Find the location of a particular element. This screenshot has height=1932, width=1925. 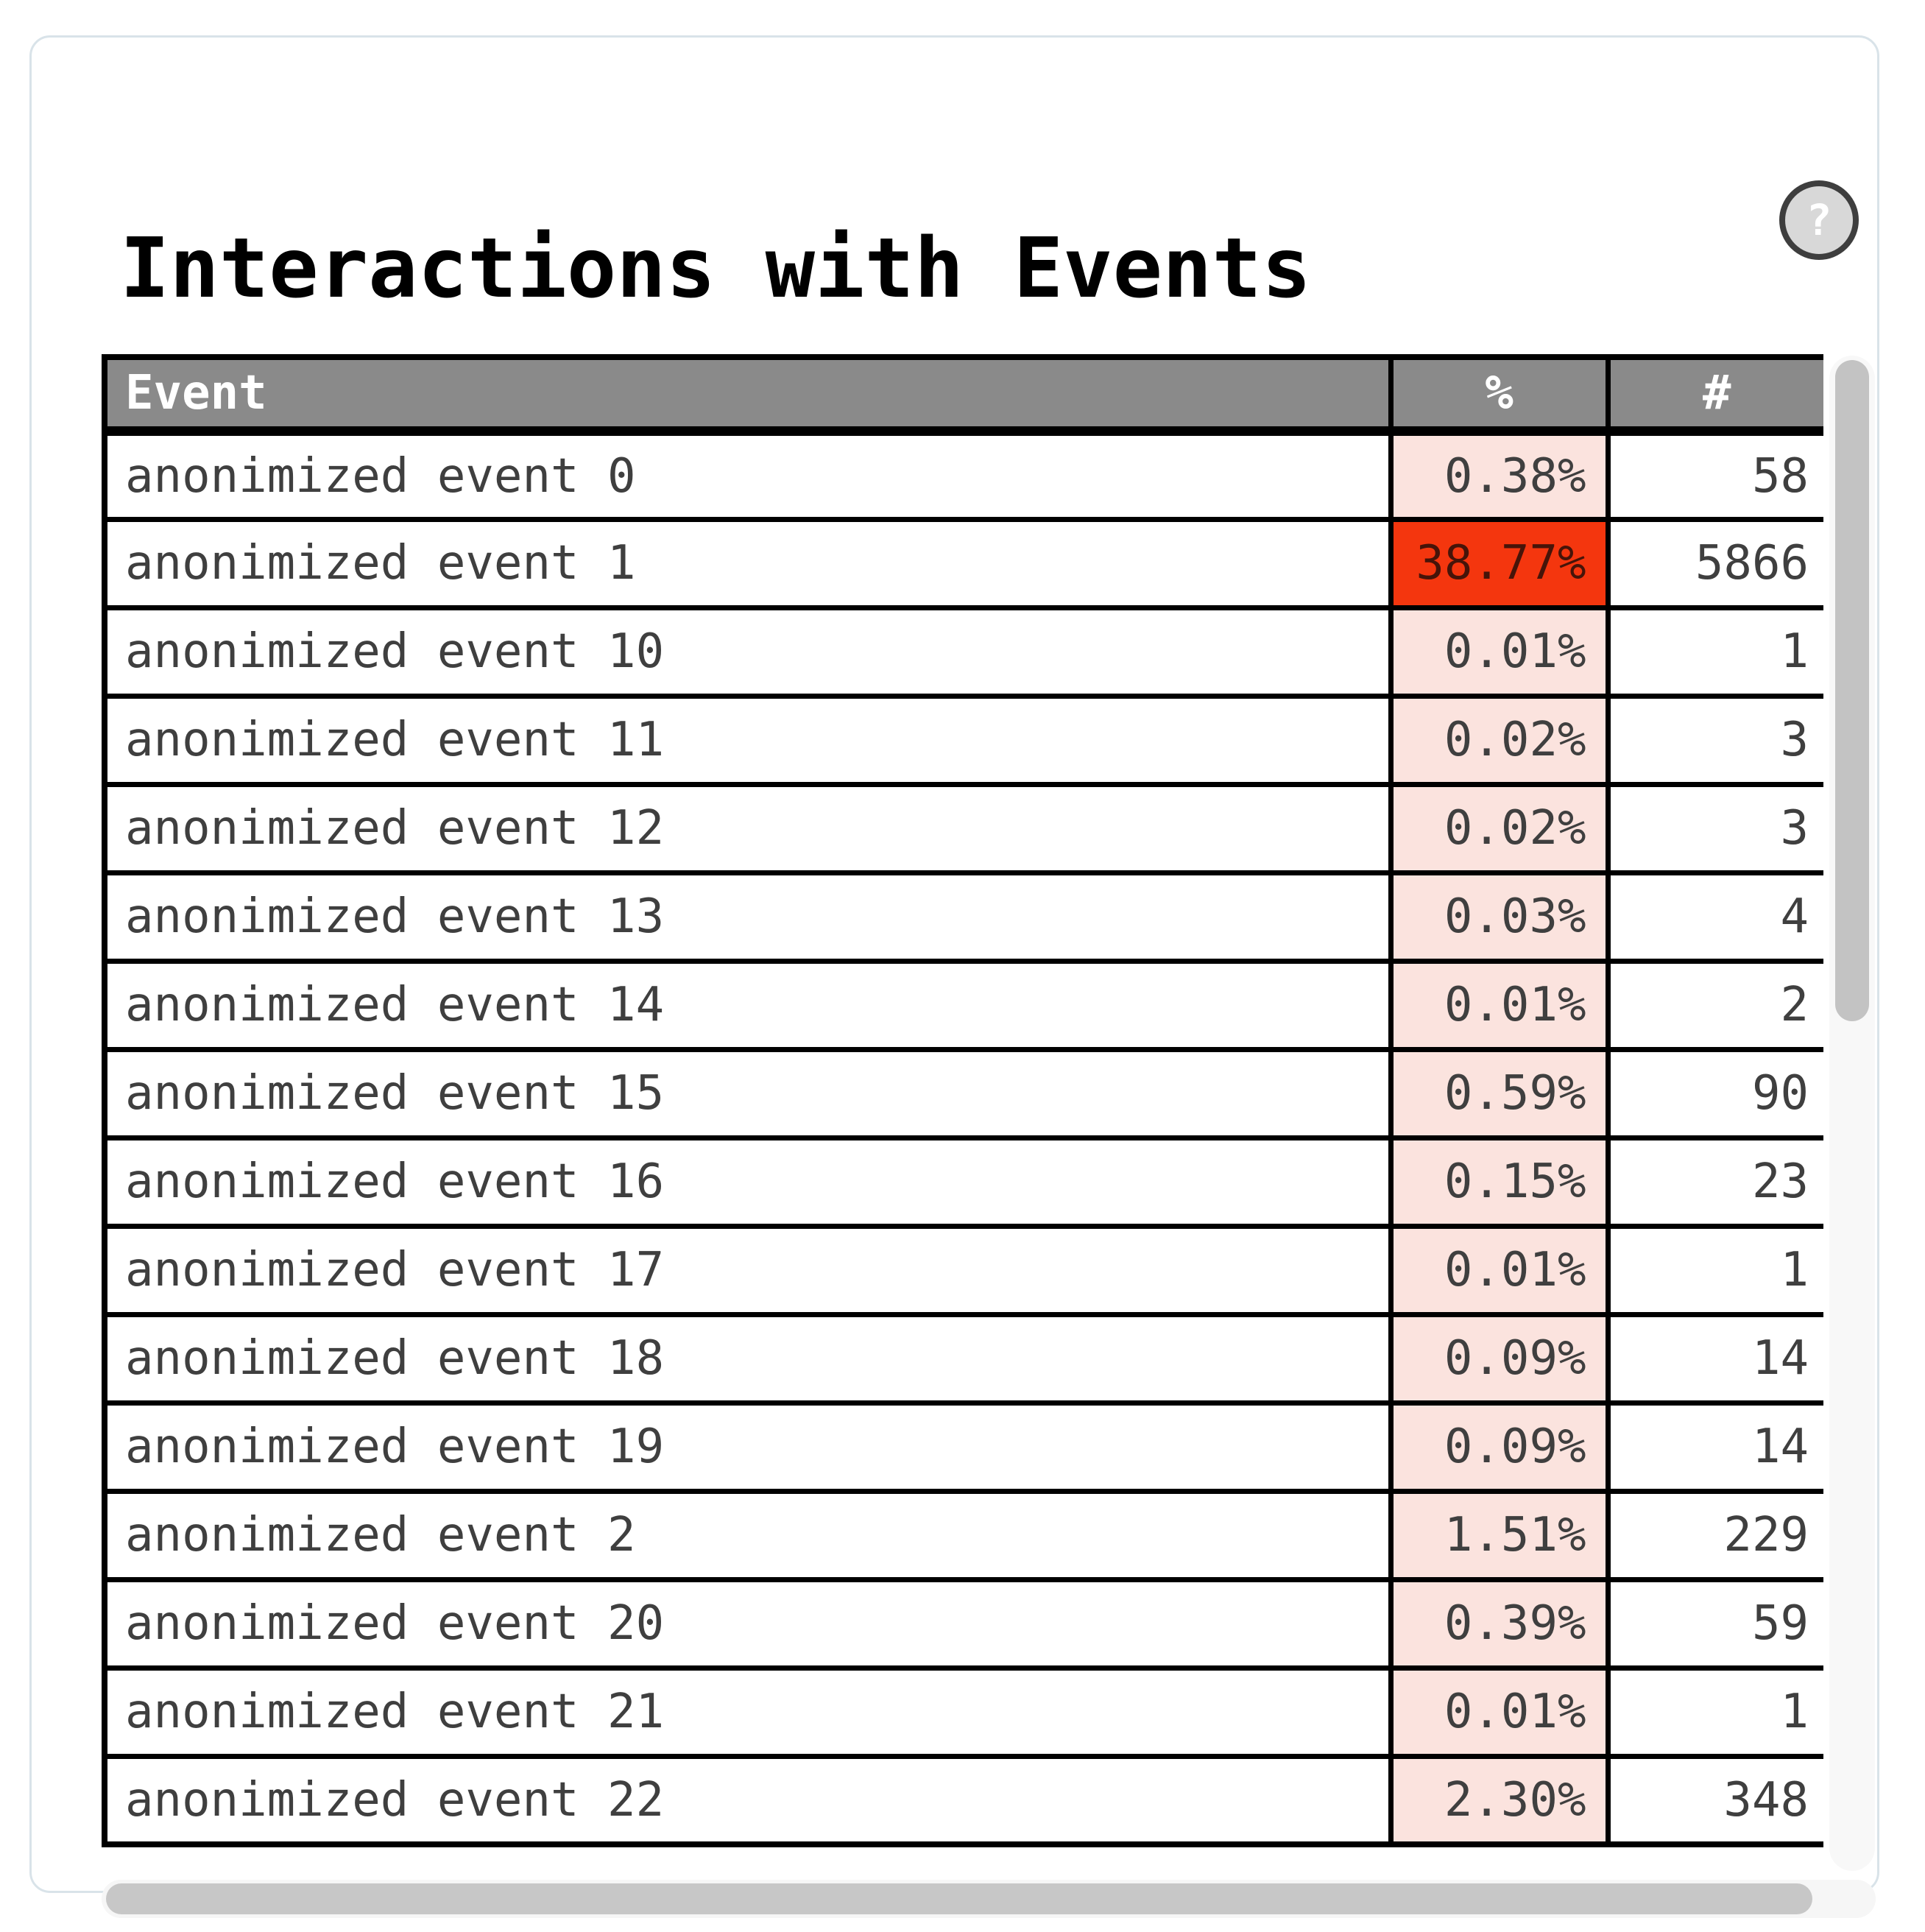

vertical-scrollbar-thumb is located at coordinates (1852, 690).